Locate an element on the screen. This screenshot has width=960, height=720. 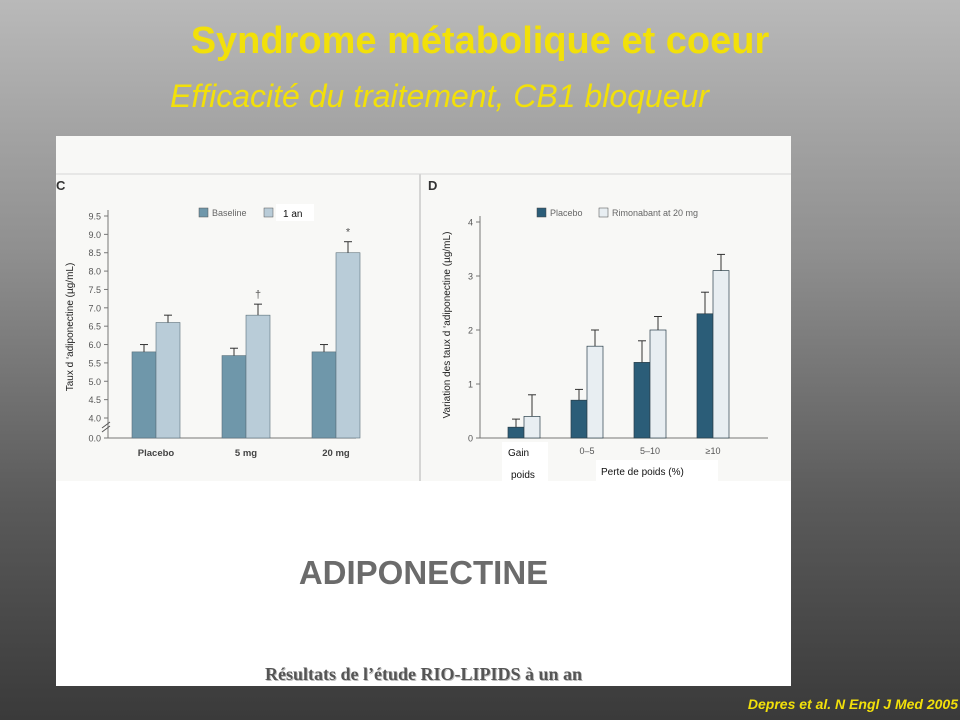
c-x-tick-label: Placebo is located at coordinates (156, 453).